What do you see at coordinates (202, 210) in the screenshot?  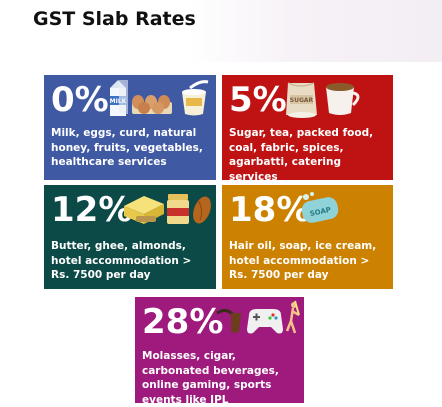 I see `almond-icon` at bounding box center [202, 210].